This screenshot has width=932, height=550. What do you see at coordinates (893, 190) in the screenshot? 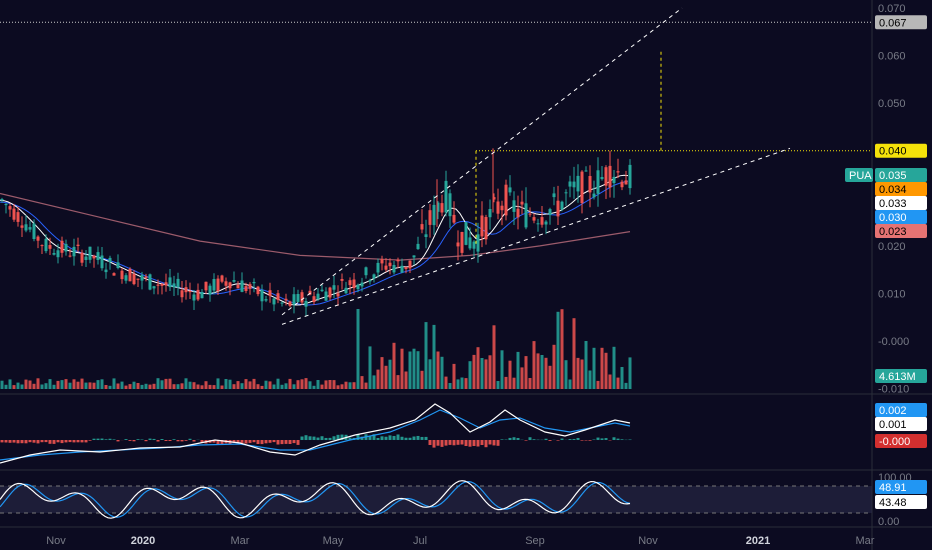
I see `price-label: 0.034` at bounding box center [893, 190].